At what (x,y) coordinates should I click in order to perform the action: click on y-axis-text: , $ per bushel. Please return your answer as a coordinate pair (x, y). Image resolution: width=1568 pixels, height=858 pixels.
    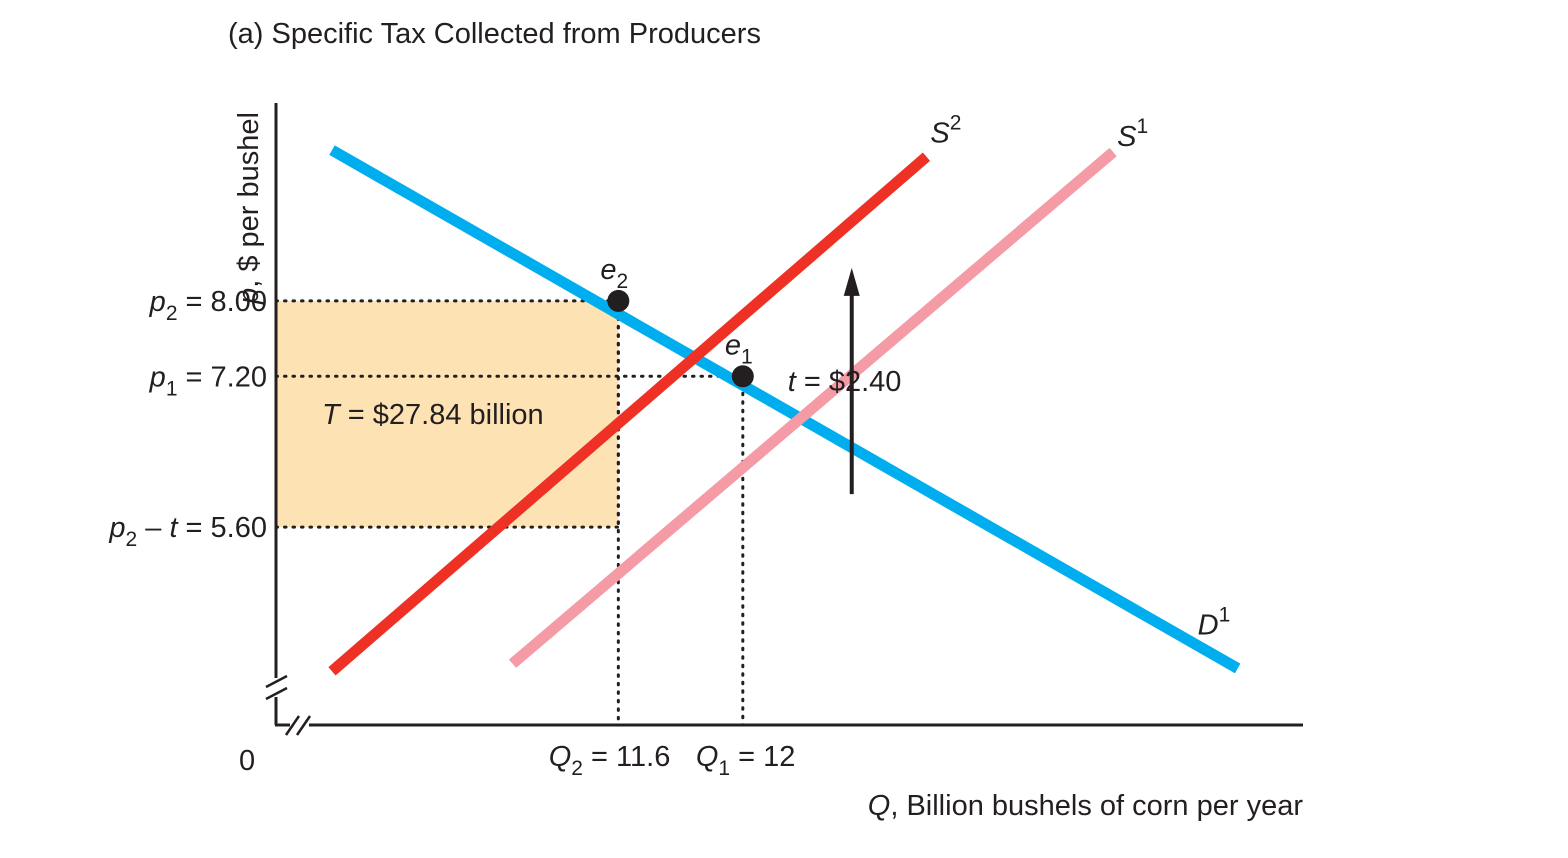
    Looking at the image, I should click on (249, 200).